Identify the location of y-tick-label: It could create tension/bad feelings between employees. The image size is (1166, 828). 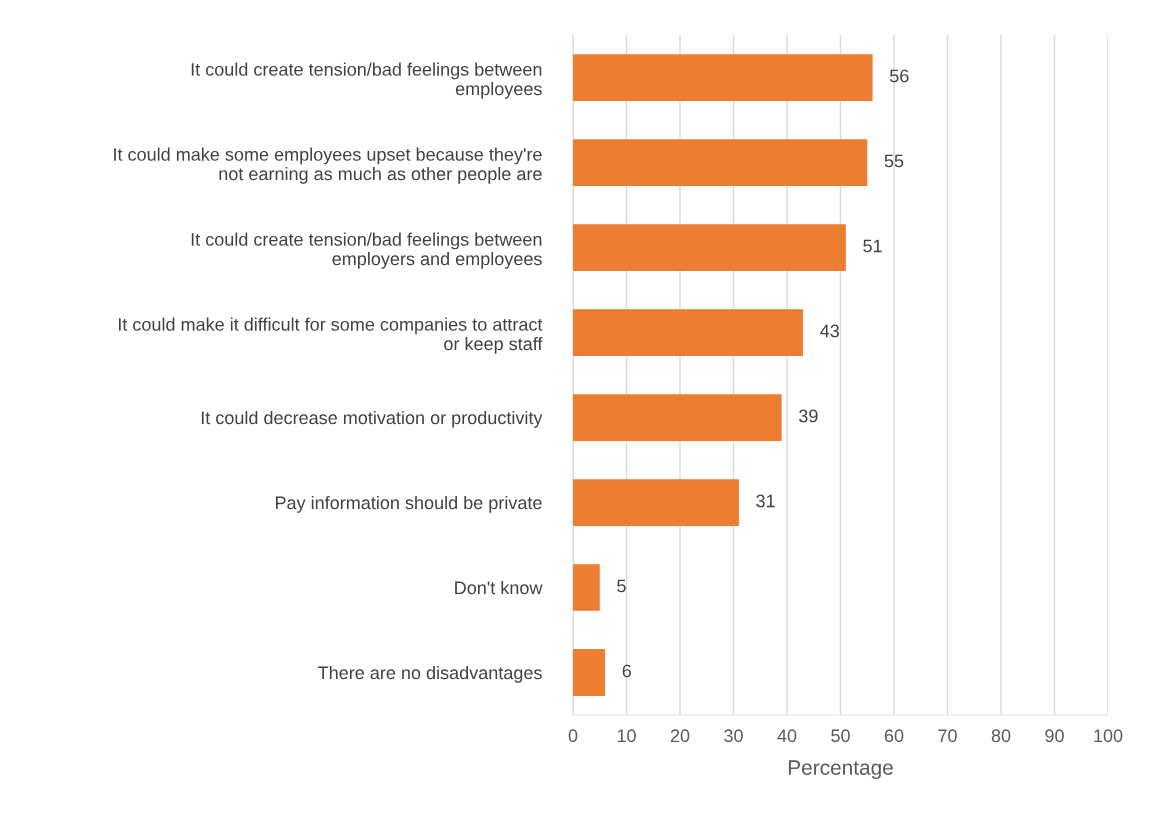
(366, 80).